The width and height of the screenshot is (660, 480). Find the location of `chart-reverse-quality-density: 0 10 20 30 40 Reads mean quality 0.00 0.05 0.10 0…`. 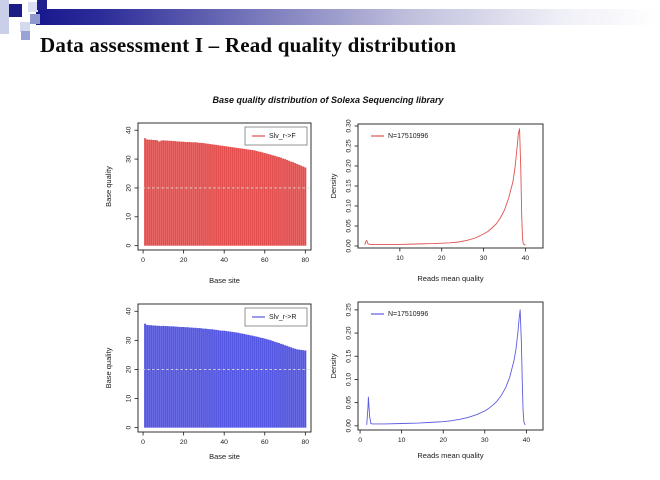

chart-reverse-quality-density: 0 10 20 30 40 Reads mean quality 0.00 0.05 0.10 0… is located at coordinates (441, 383).